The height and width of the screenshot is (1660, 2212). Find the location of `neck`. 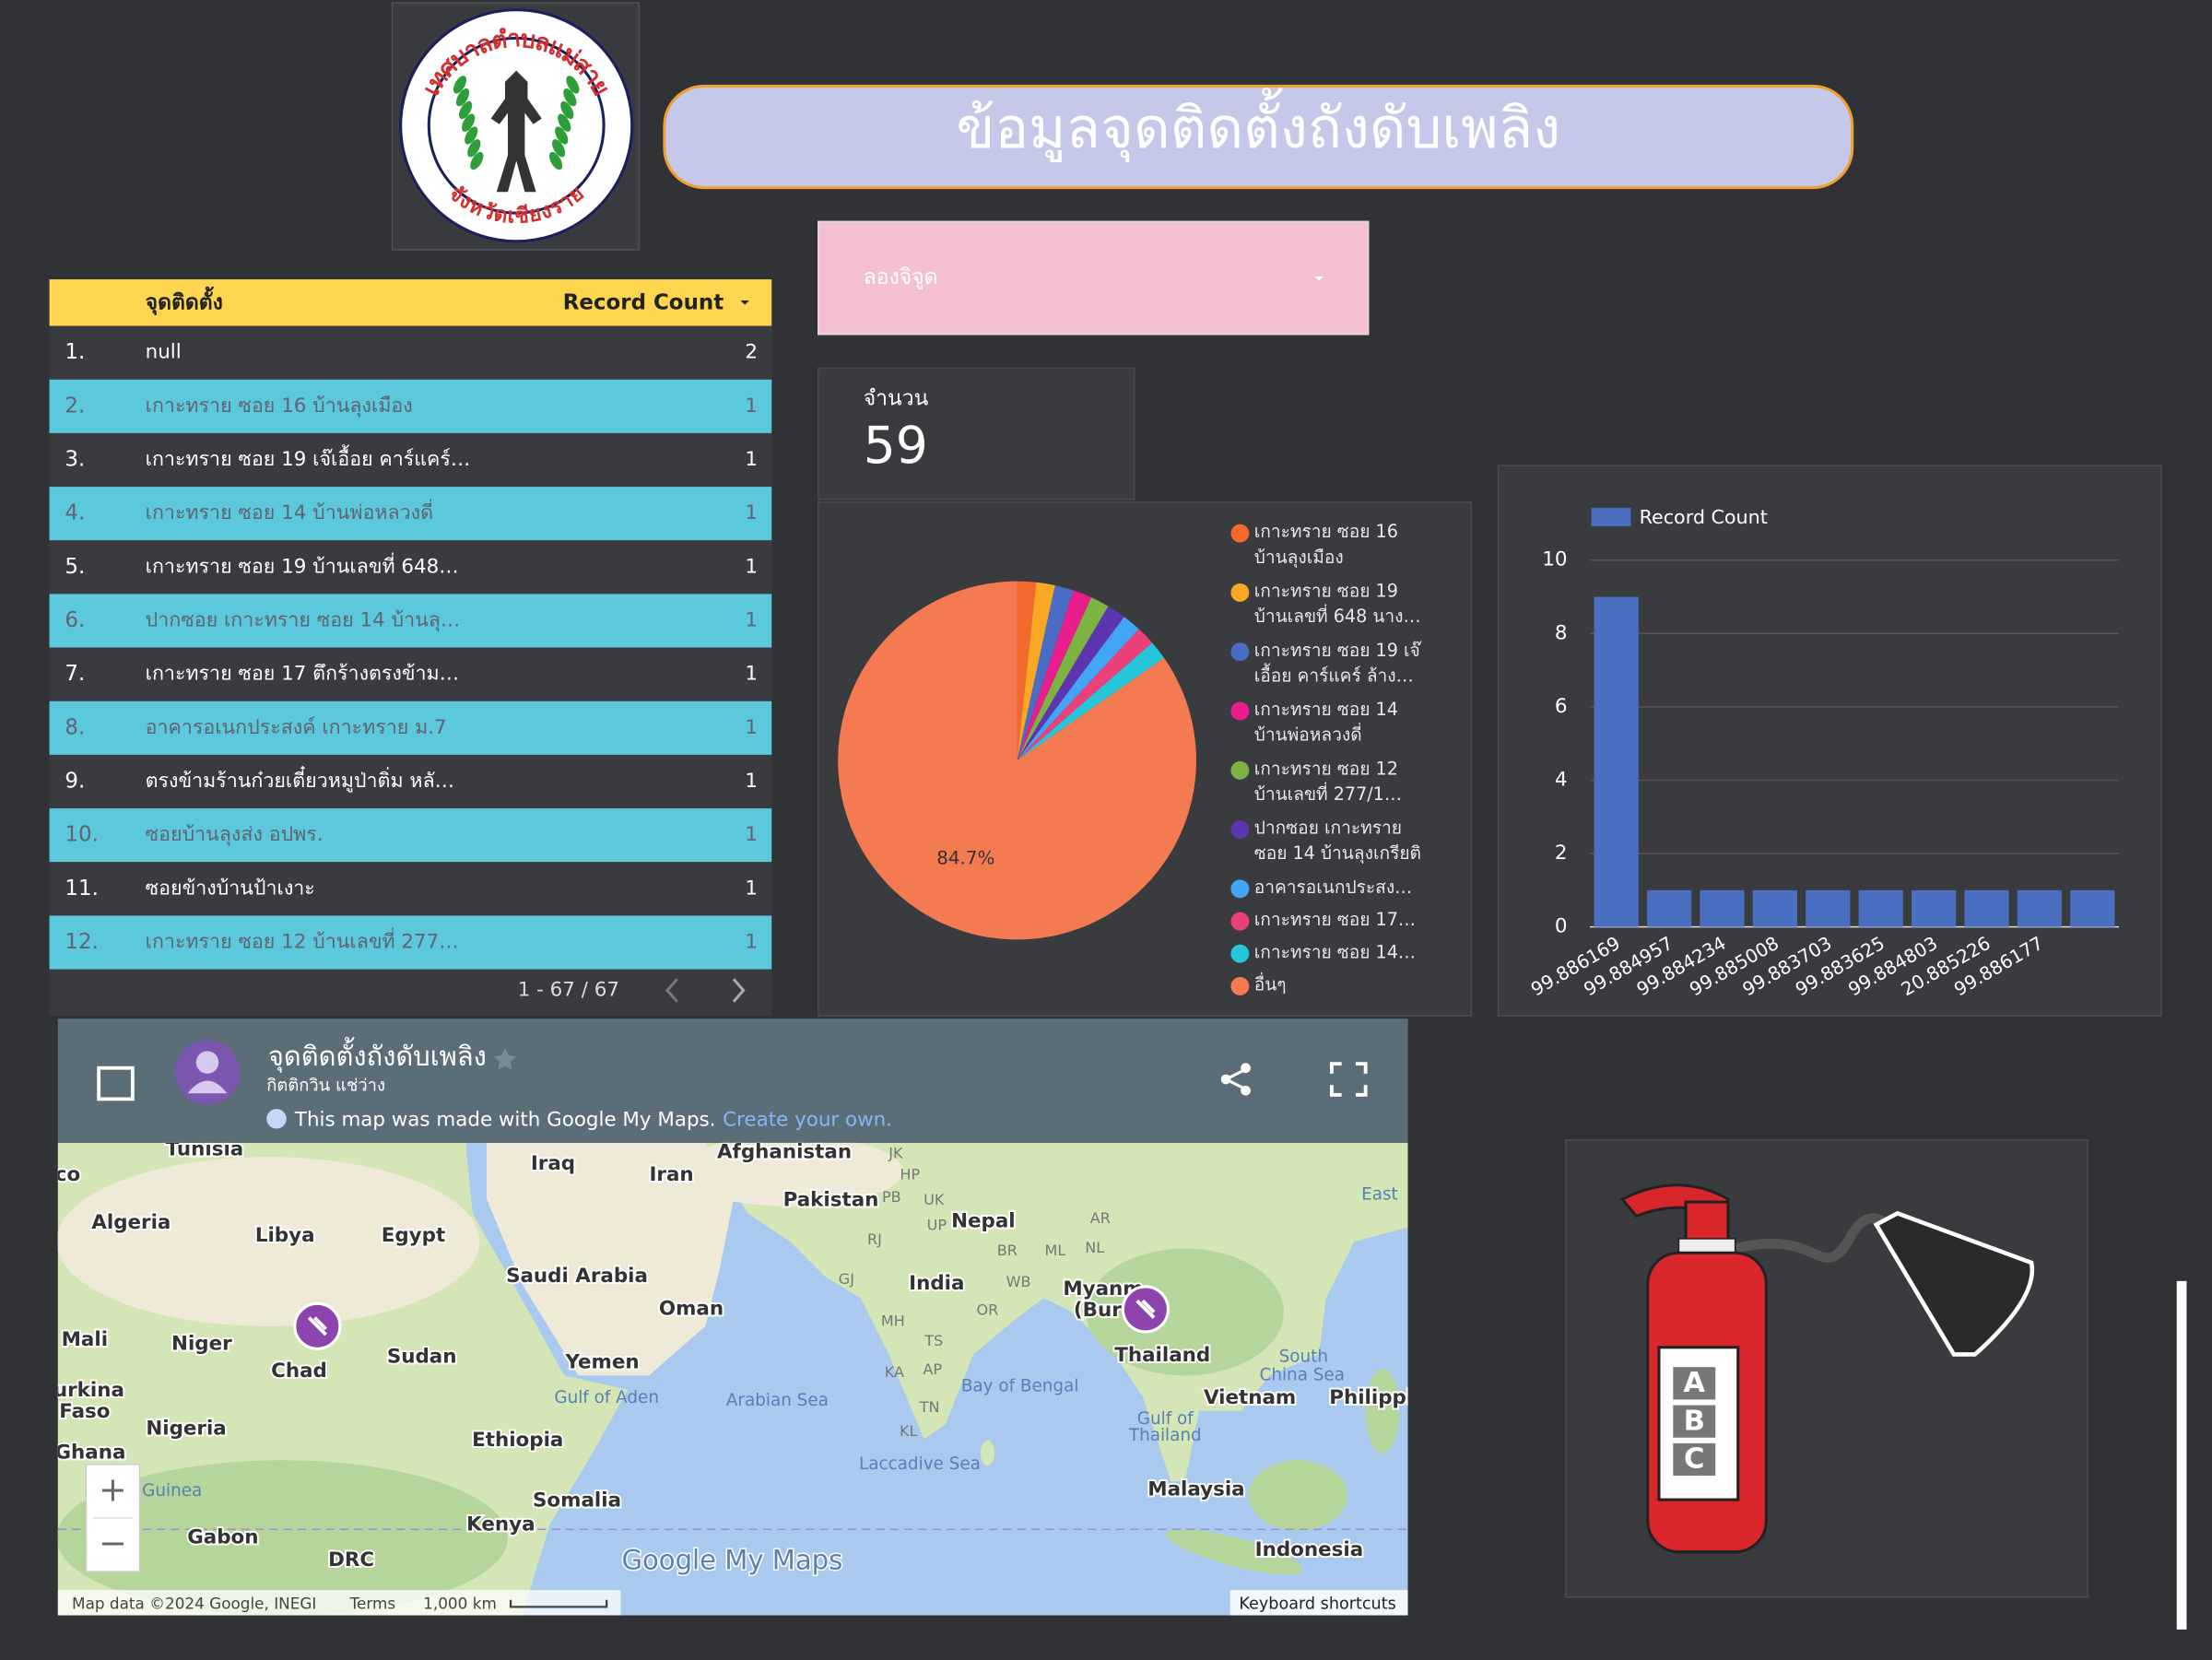

neck is located at coordinates (1707, 1223).